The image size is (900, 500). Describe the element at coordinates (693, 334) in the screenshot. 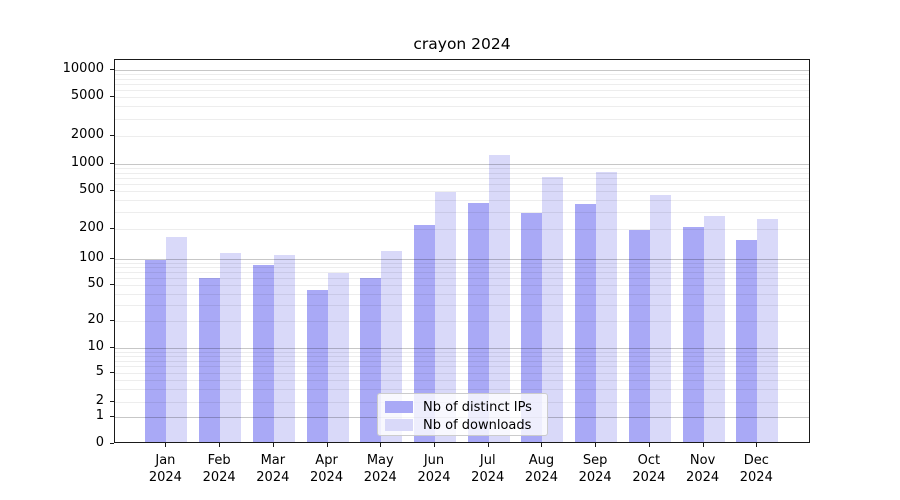

I see `bar-ips-nov` at that location.